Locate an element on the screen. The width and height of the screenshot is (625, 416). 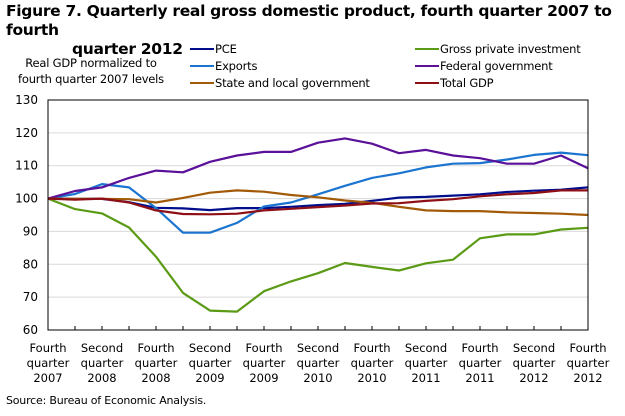
x-tick-label: Fourth quarter 2010 is located at coordinates (372, 363).